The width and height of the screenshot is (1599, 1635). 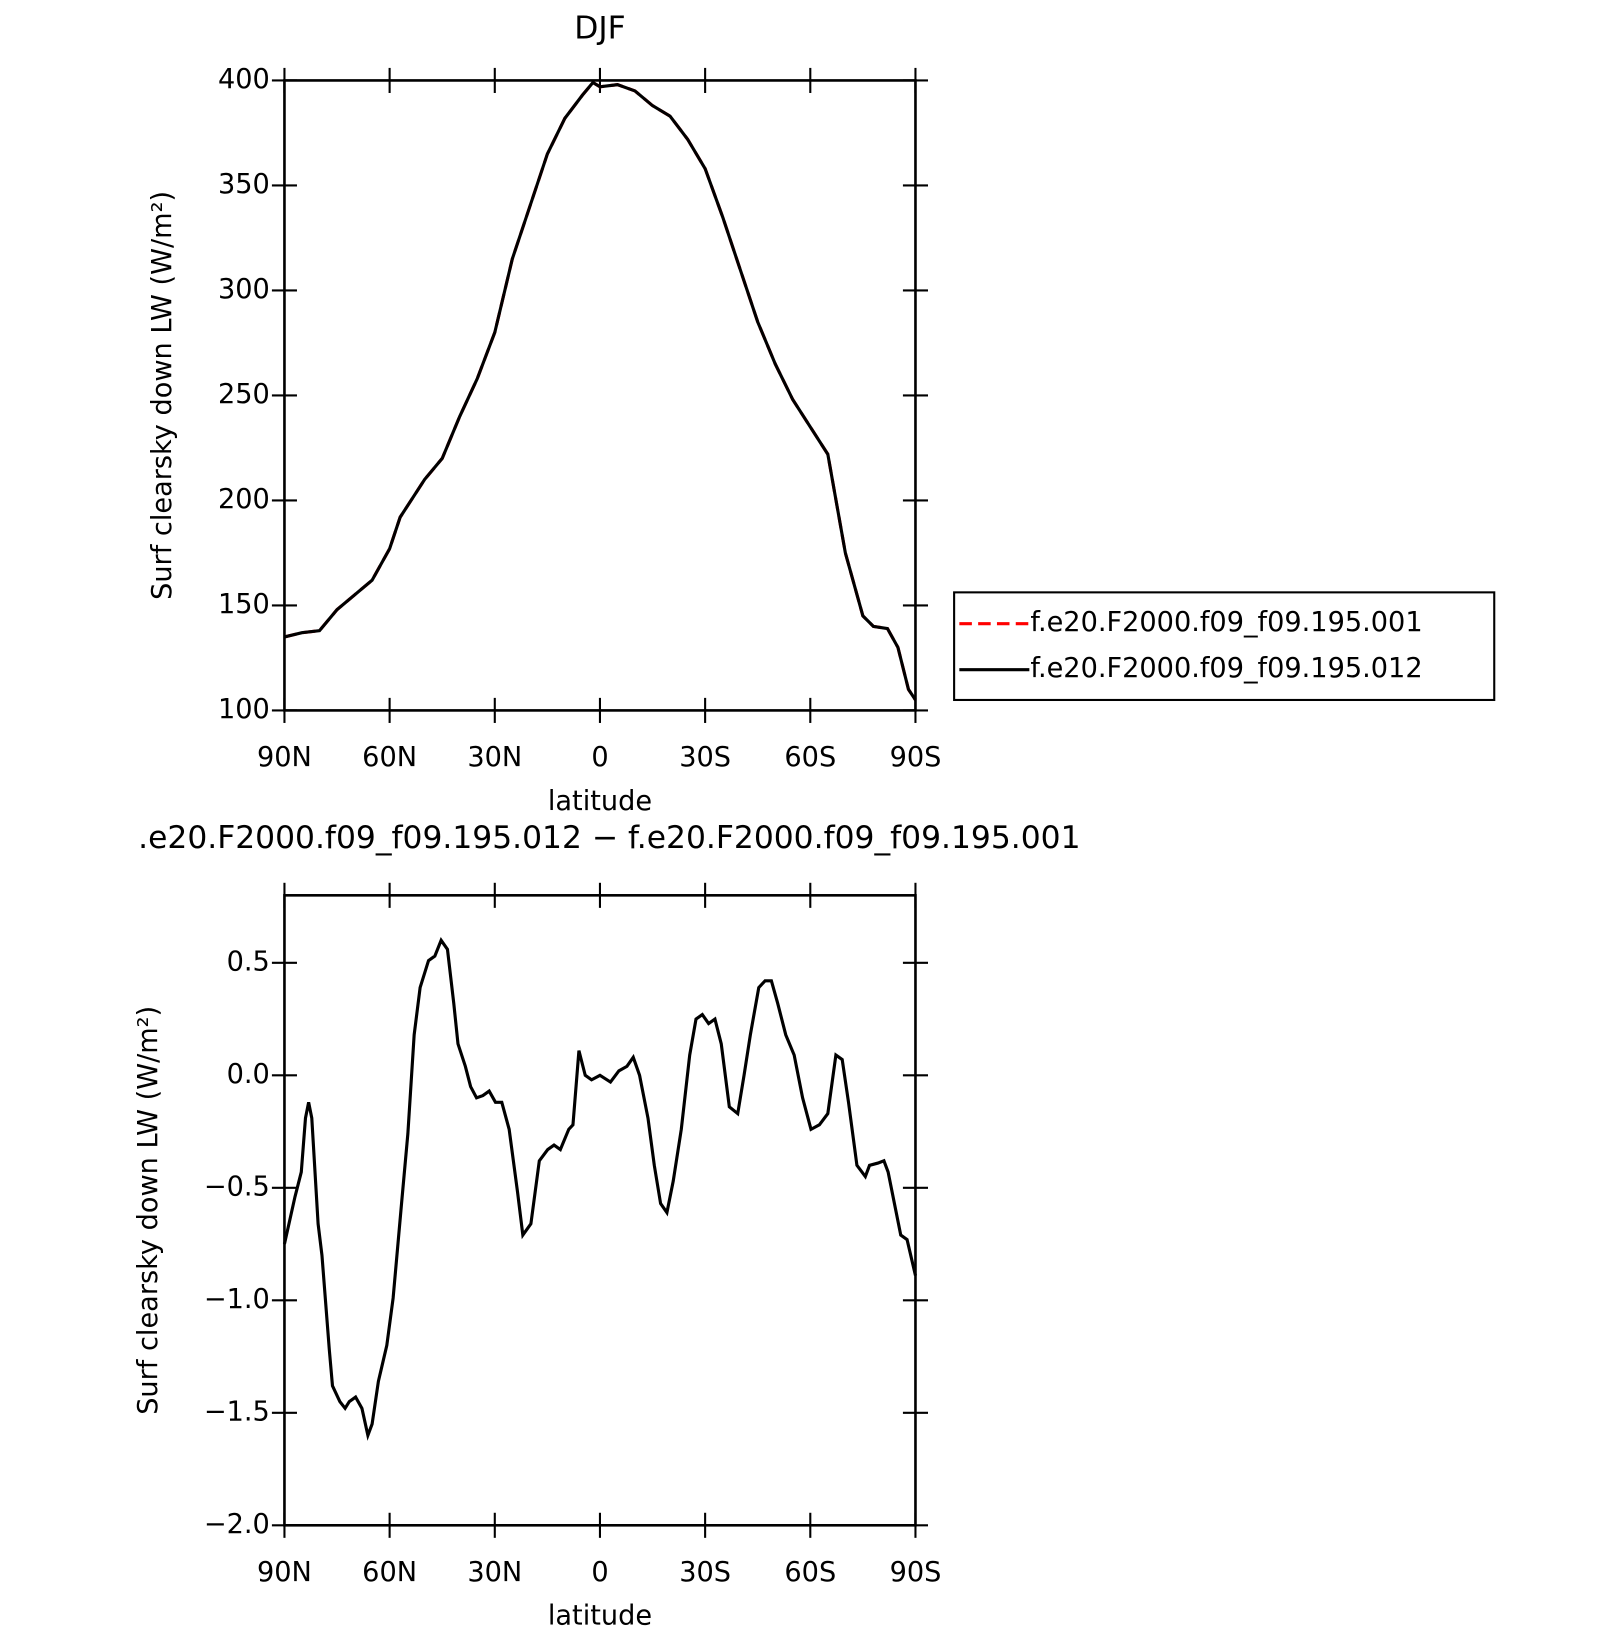 What do you see at coordinates (237, 1524) in the screenshot?
I see `y-tick-label: −2.0` at bounding box center [237, 1524].